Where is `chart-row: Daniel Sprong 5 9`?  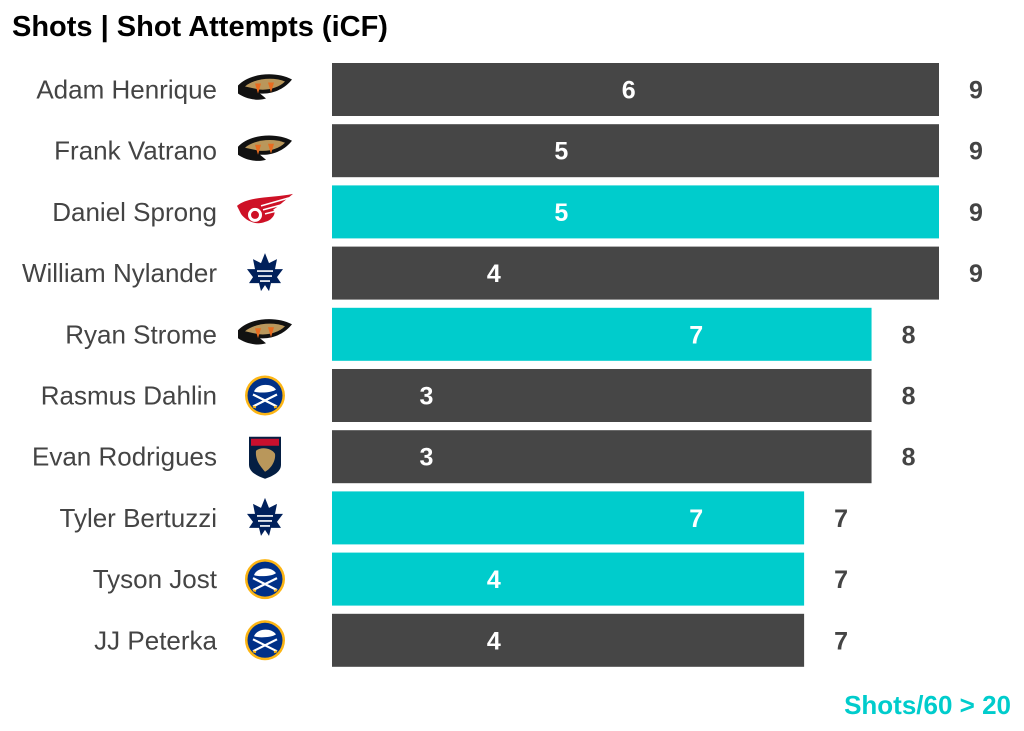 chart-row: Daniel Sprong 5 9 is located at coordinates (517, 212).